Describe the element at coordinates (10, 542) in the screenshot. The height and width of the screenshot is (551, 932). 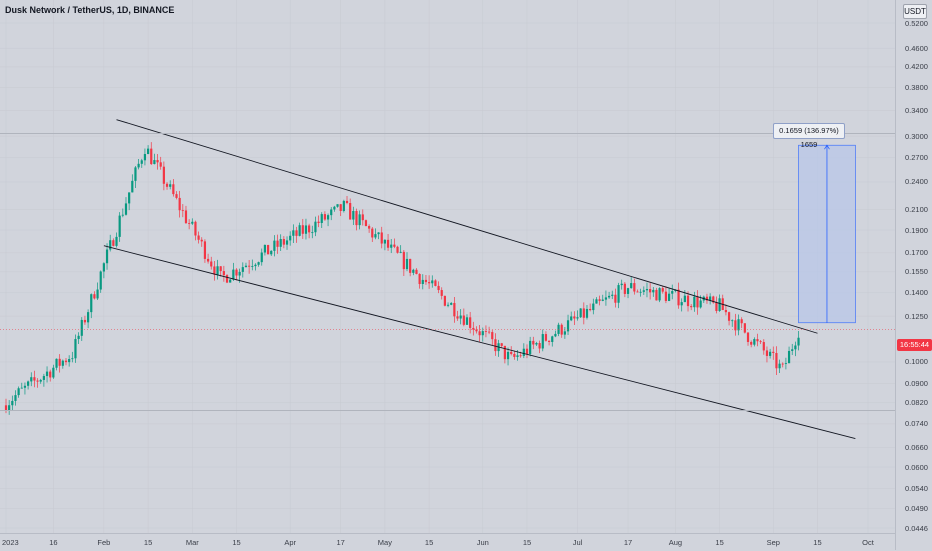
I see `time-tick: 2023` at that location.